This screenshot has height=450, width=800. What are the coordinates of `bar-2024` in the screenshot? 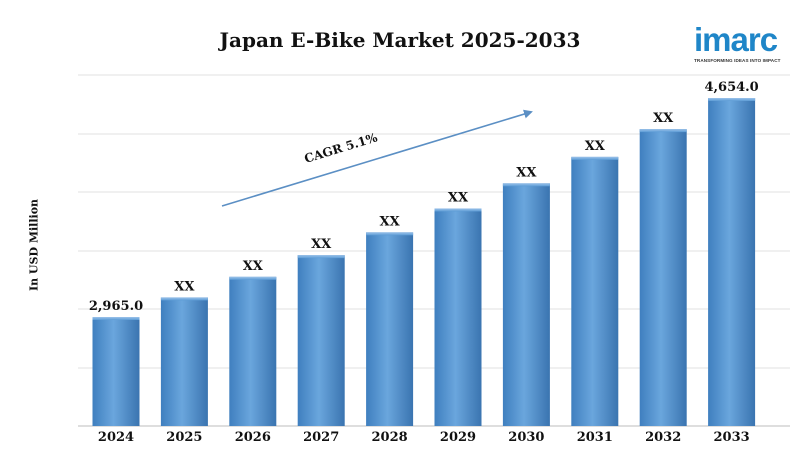 It's located at (116, 371).